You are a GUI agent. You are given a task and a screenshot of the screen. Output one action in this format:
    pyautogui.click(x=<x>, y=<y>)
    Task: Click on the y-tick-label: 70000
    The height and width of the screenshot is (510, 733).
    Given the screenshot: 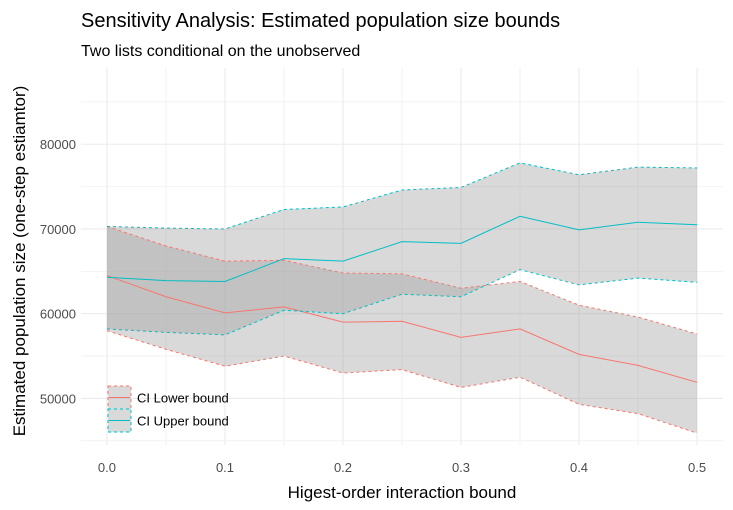 What is the action you would take?
    pyautogui.click(x=58, y=229)
    